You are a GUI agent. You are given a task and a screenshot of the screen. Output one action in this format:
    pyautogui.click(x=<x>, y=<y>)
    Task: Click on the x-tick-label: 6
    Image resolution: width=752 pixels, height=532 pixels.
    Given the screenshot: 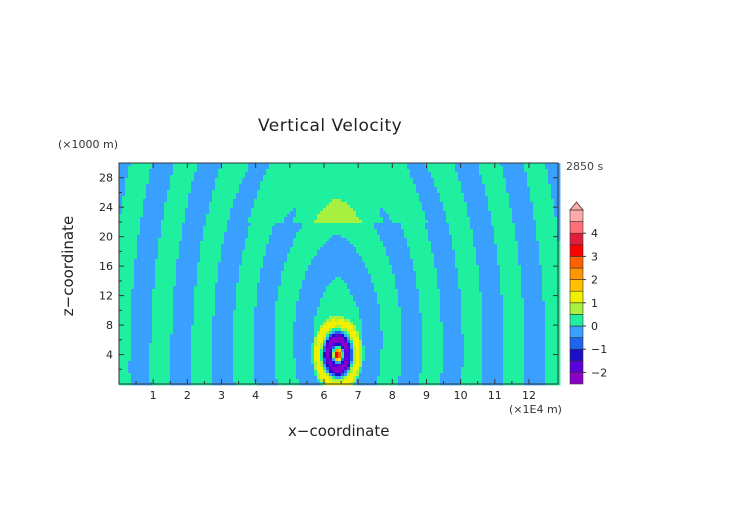 What is the action you would take?
    pyautogui.click(x=323, y=395)
    